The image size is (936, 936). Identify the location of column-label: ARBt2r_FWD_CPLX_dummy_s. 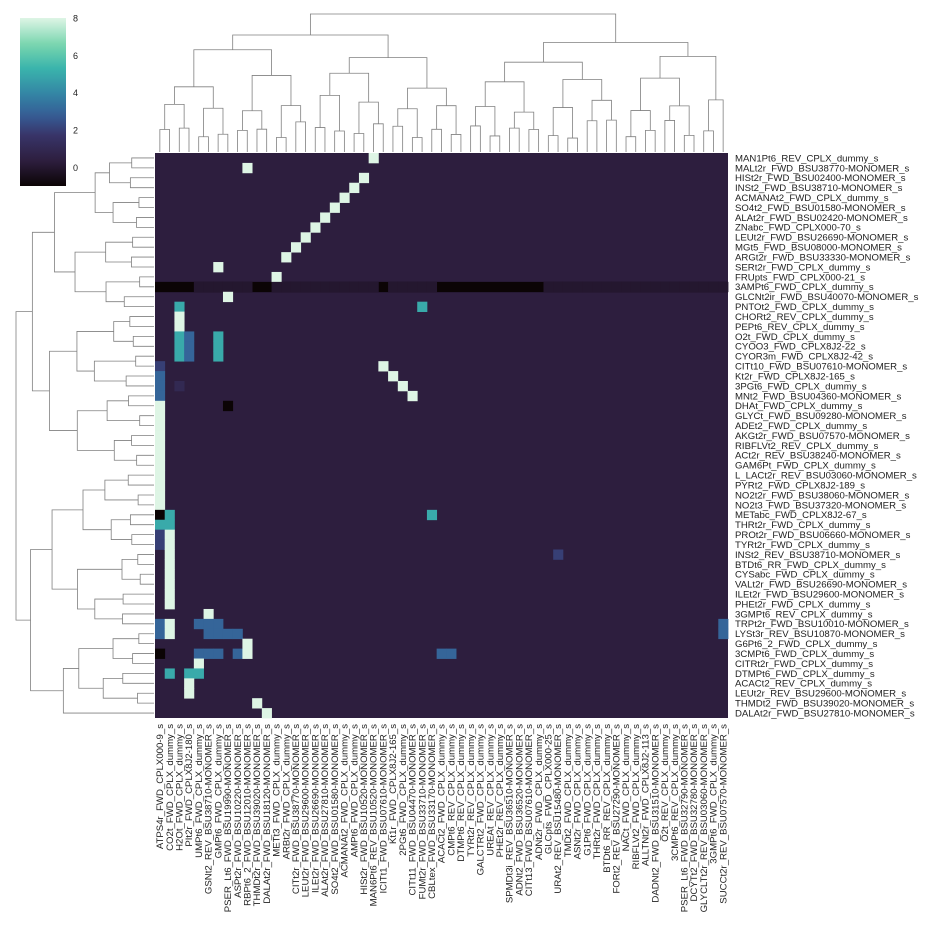
(286, 792).